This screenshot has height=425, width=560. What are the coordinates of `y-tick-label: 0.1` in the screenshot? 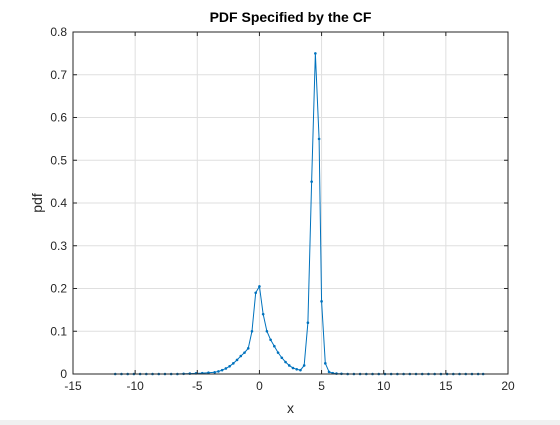 It's located at (58, 331).